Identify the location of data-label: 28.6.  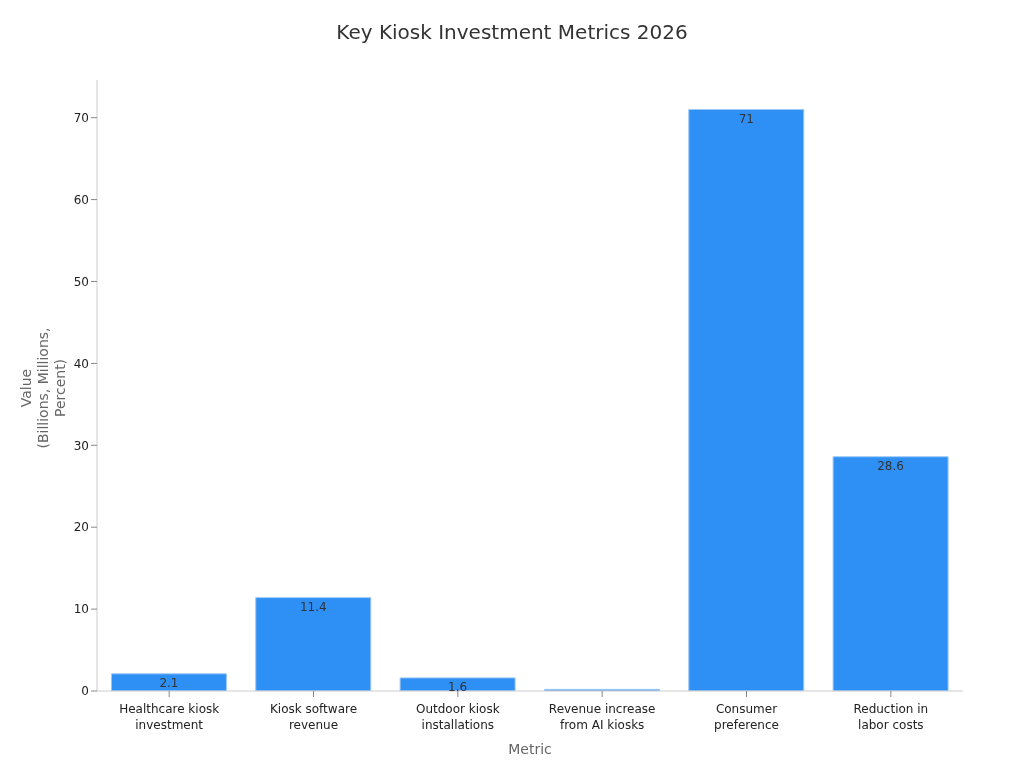
(890, 466).